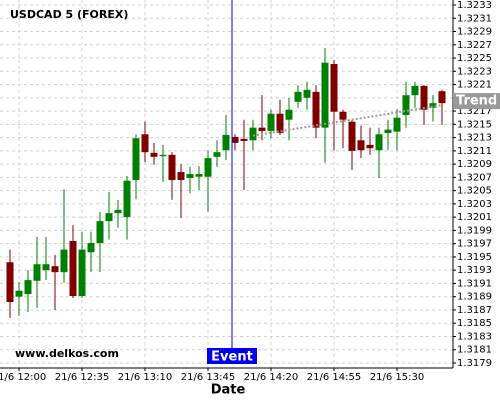  Describe the element at coordinates (82, 377) in the screenshot. I see `x-tick-label: 21/6 12:35` at that location.